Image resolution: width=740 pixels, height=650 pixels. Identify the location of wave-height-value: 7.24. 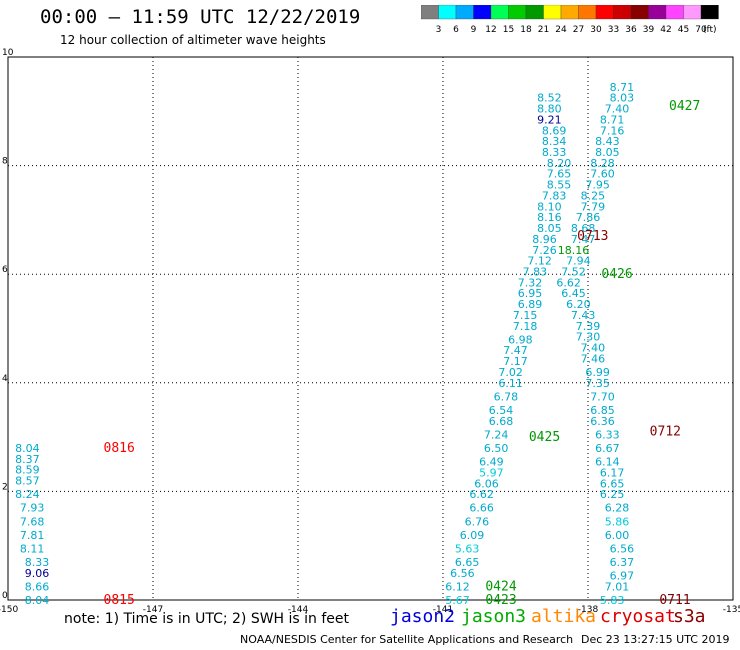
(496, 434).